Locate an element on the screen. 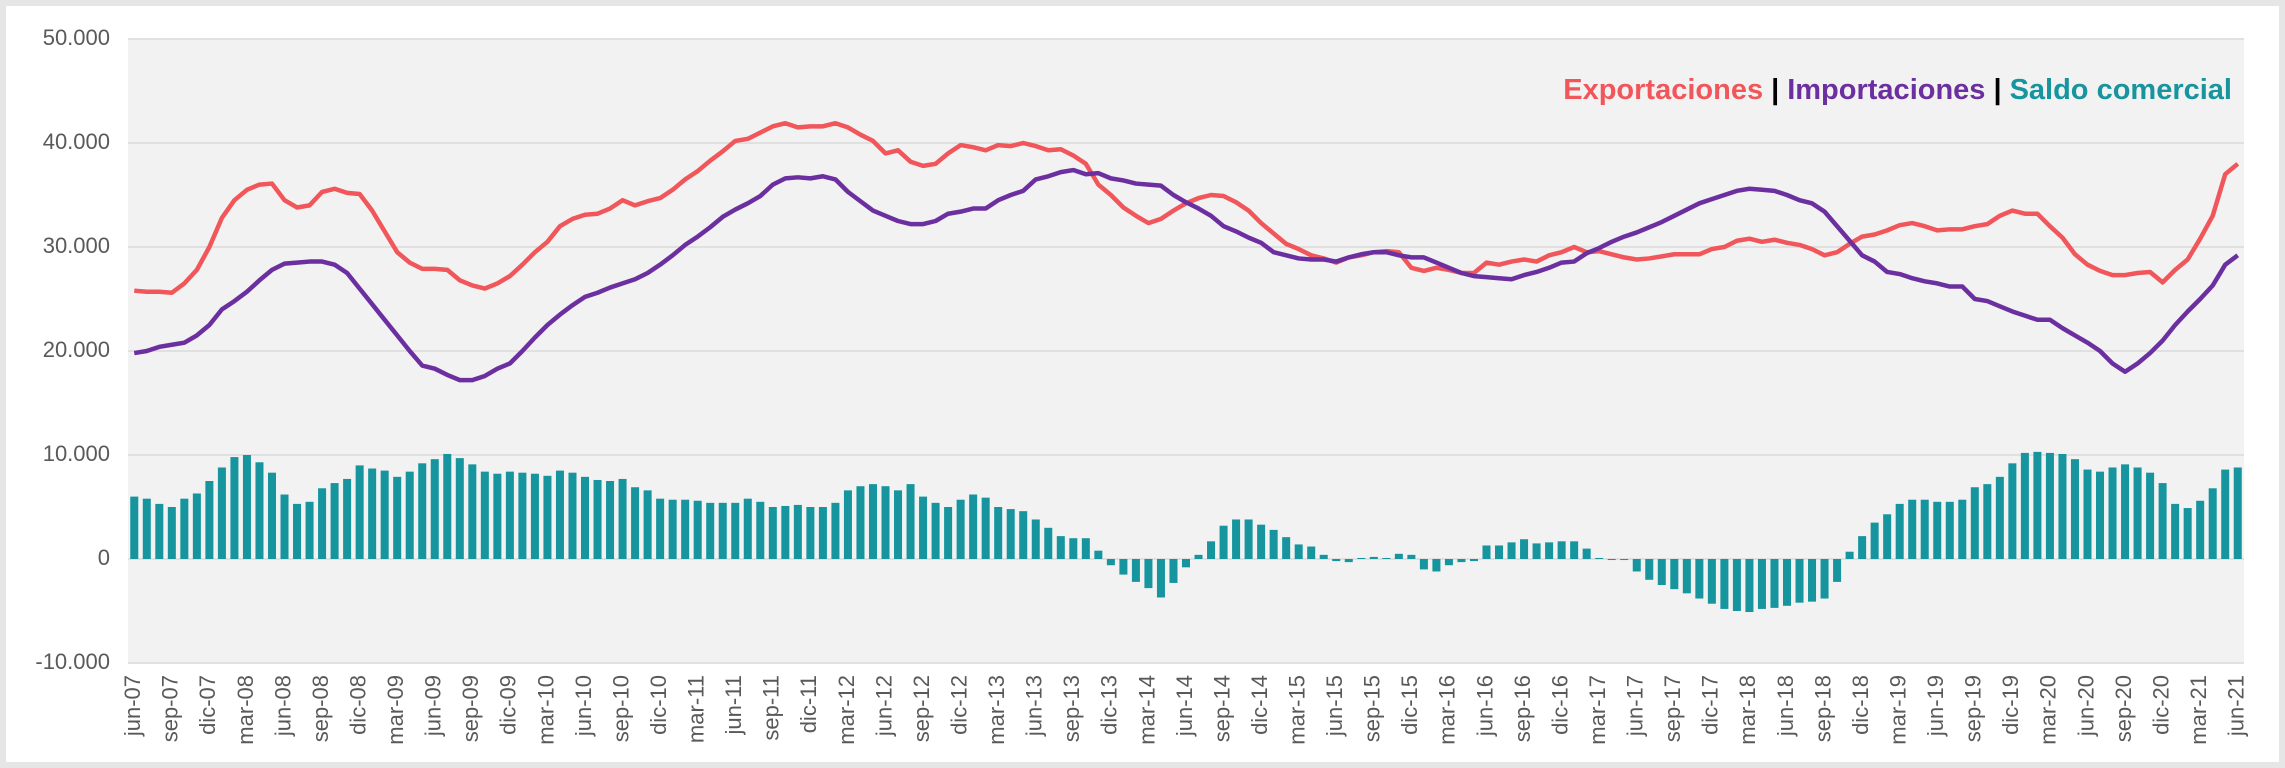  x-tick-label: mar-09 is located at coordinates (395, 710).